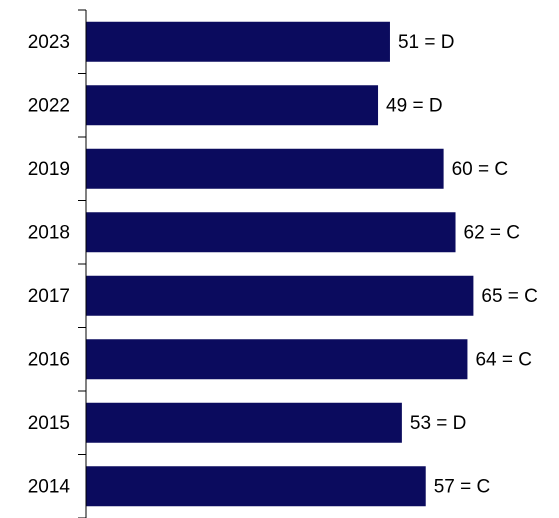  What do you see at coordinates (49, 296) in the screenshot?
I see `y-tick-label: 2017` at bounding box center [49, 296].